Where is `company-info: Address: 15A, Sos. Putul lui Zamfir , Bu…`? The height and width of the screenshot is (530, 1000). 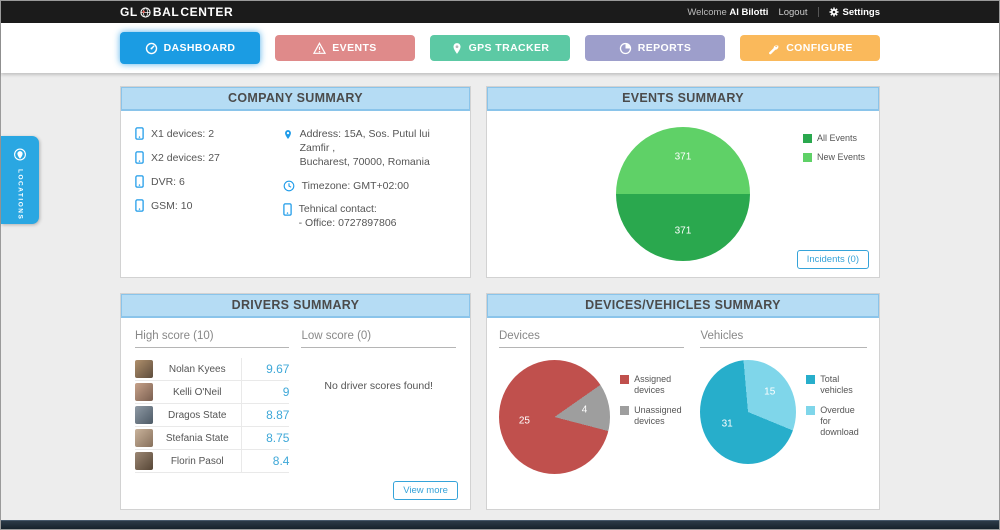
company-info: Address: 15A, Sos. Putul lui Zamfir , Bu… is located at coordinates (369, 183).